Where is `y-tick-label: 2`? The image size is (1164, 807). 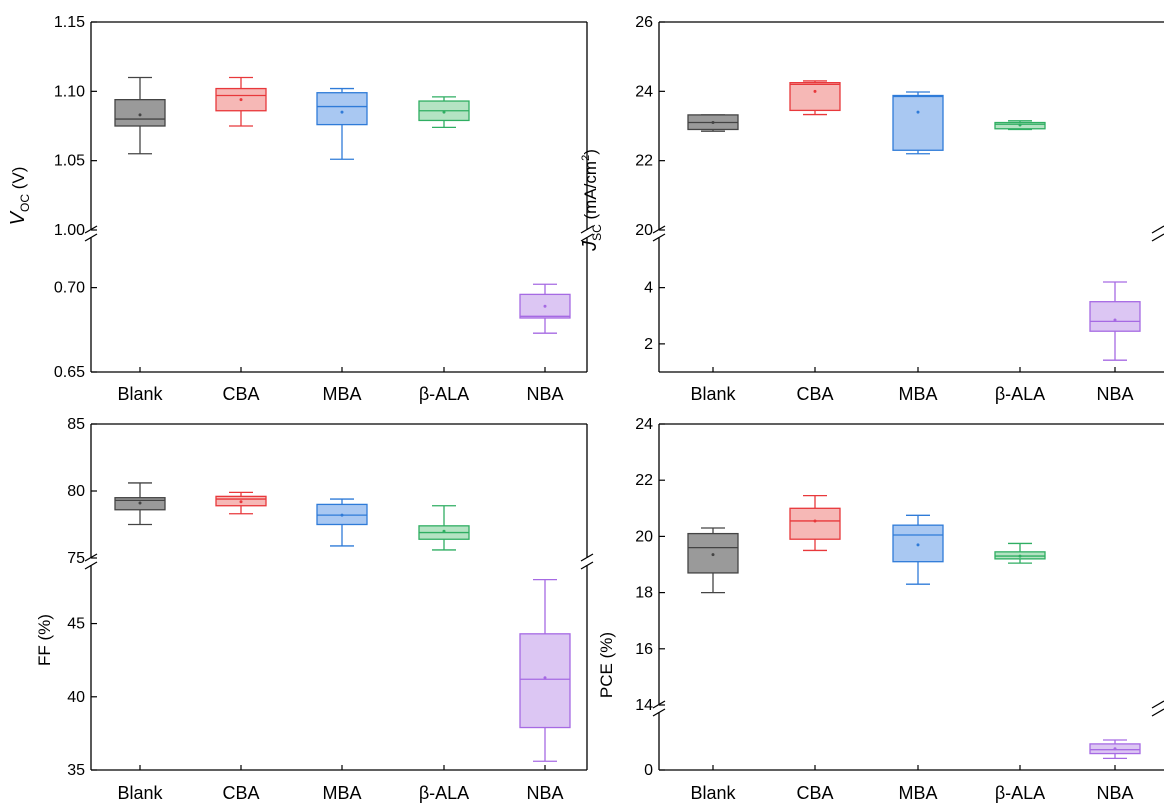 y-tick-label: 2 is located at coordinates (648, 344).